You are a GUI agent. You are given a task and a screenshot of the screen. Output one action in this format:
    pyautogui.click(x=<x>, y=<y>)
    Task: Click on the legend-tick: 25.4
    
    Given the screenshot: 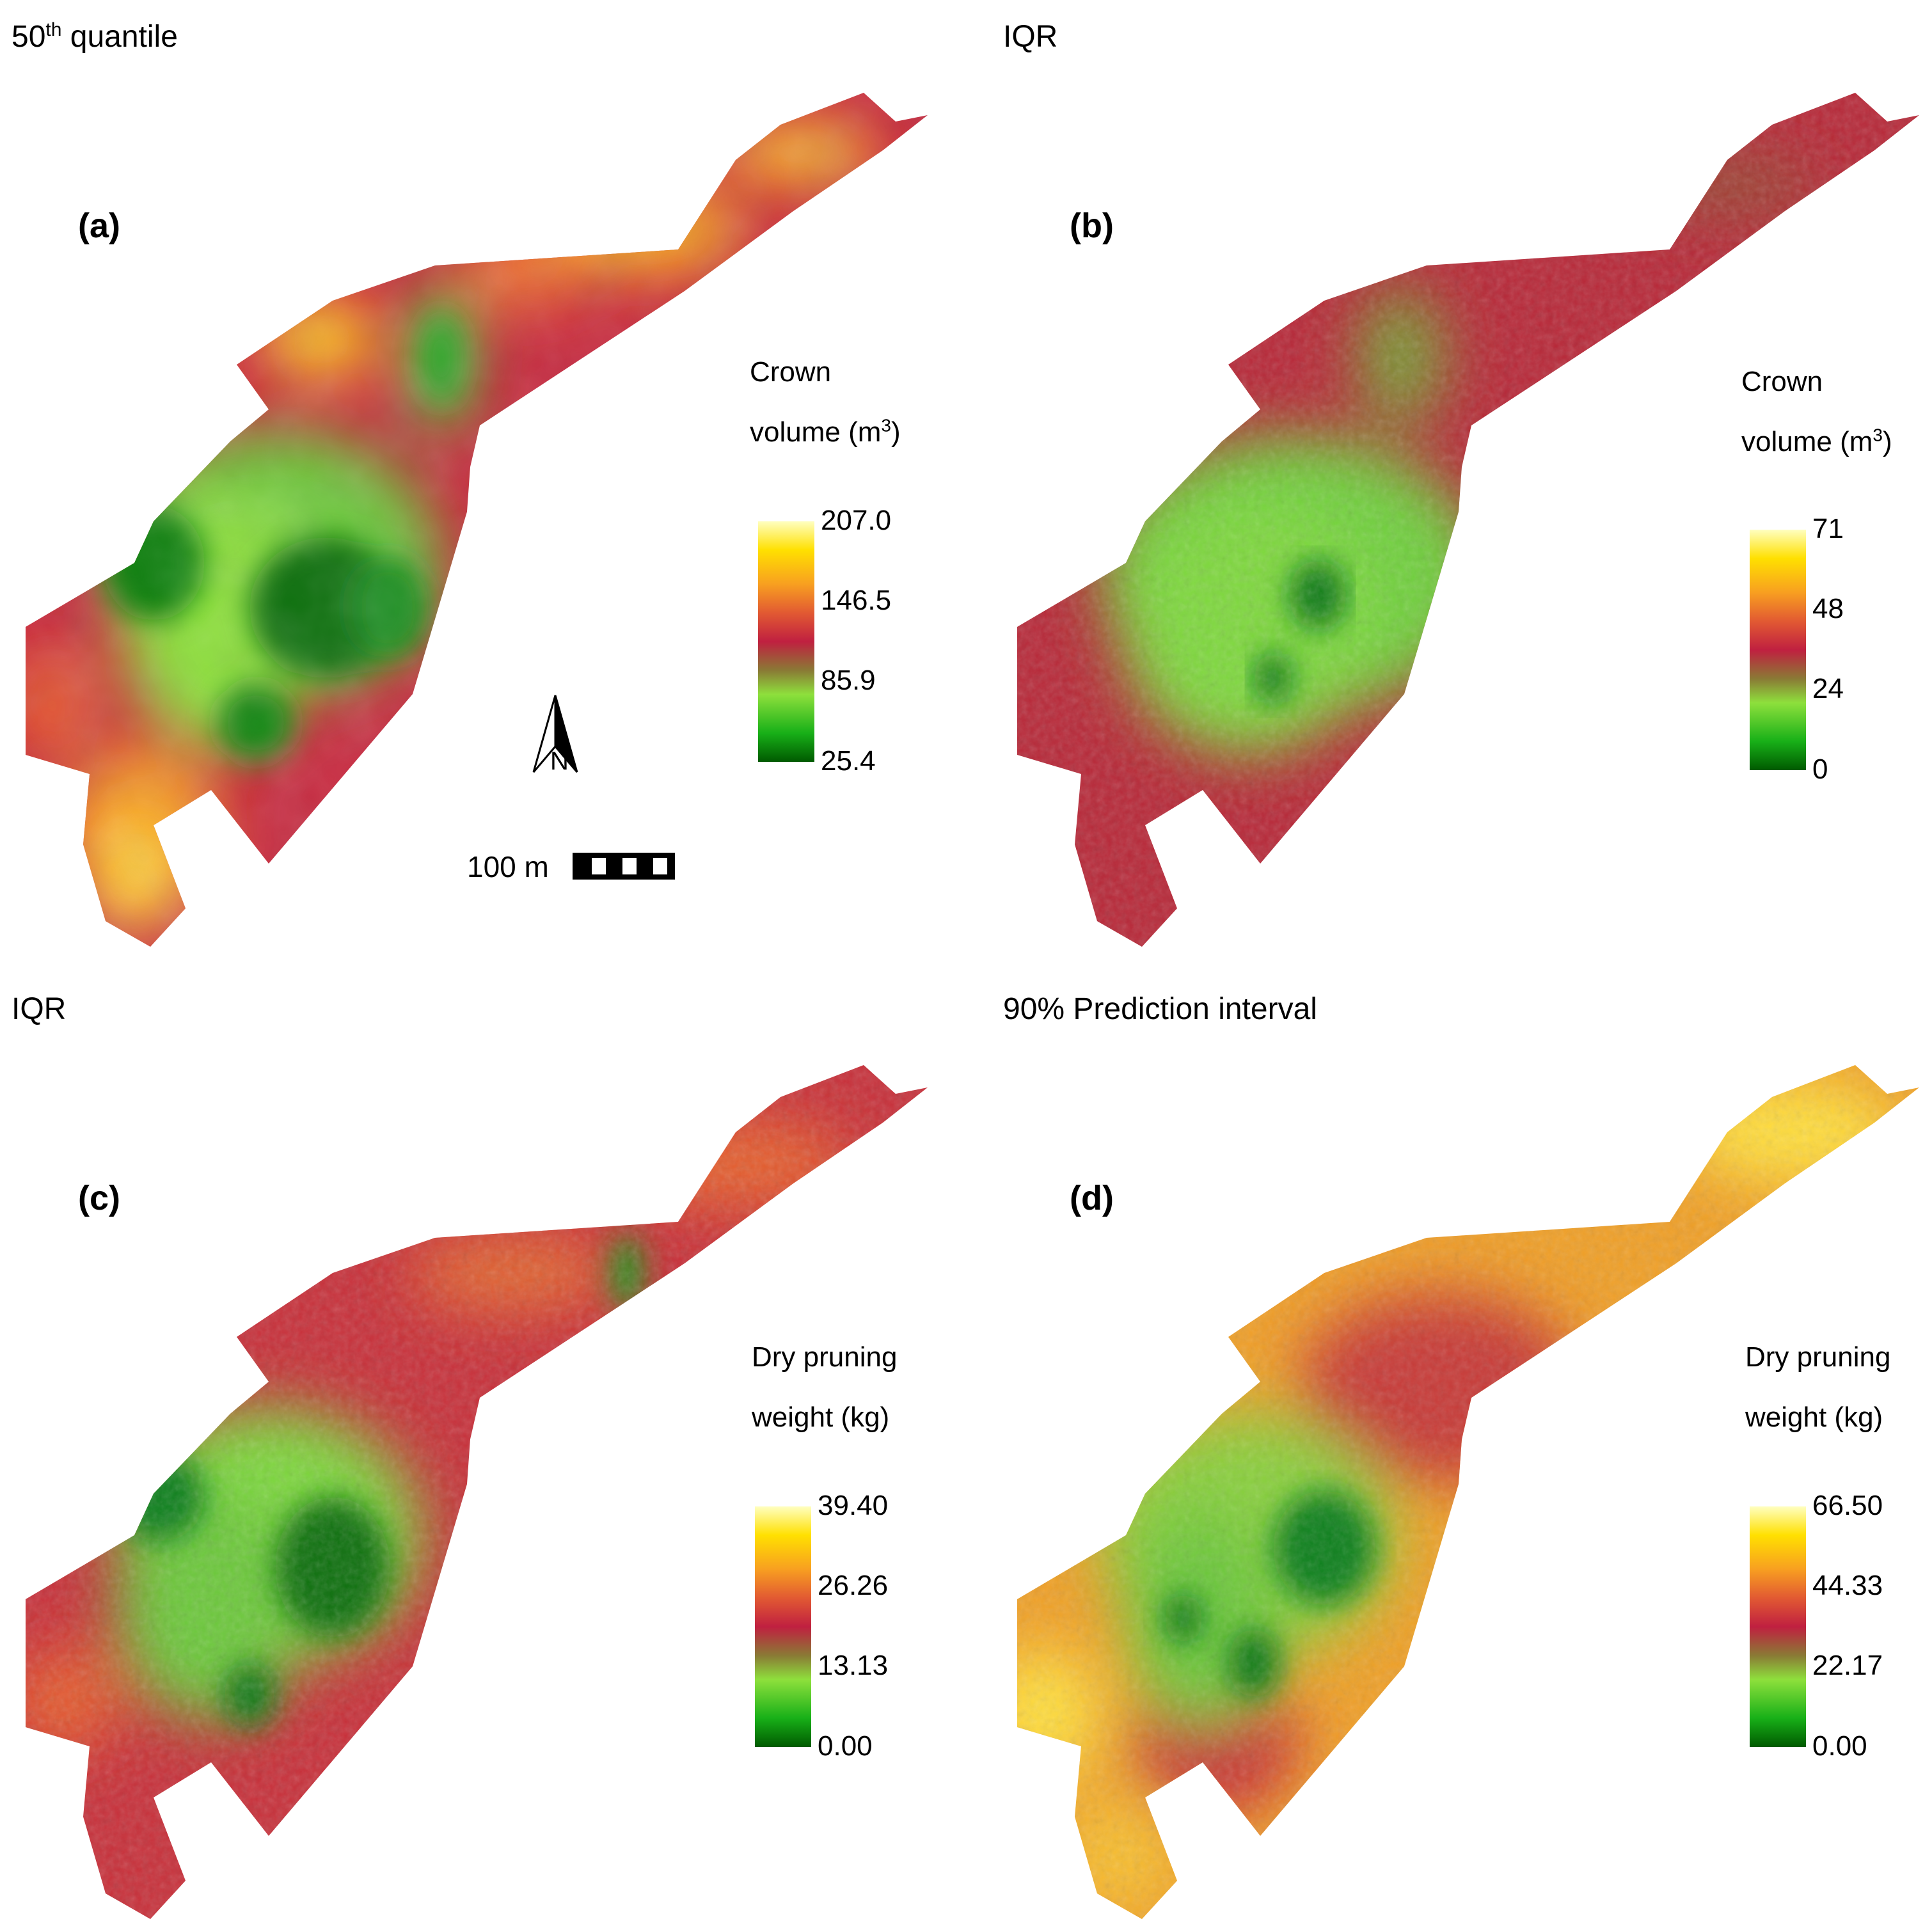 What is the action you would take?
    pyautogui.click(x=848, y=761)
    